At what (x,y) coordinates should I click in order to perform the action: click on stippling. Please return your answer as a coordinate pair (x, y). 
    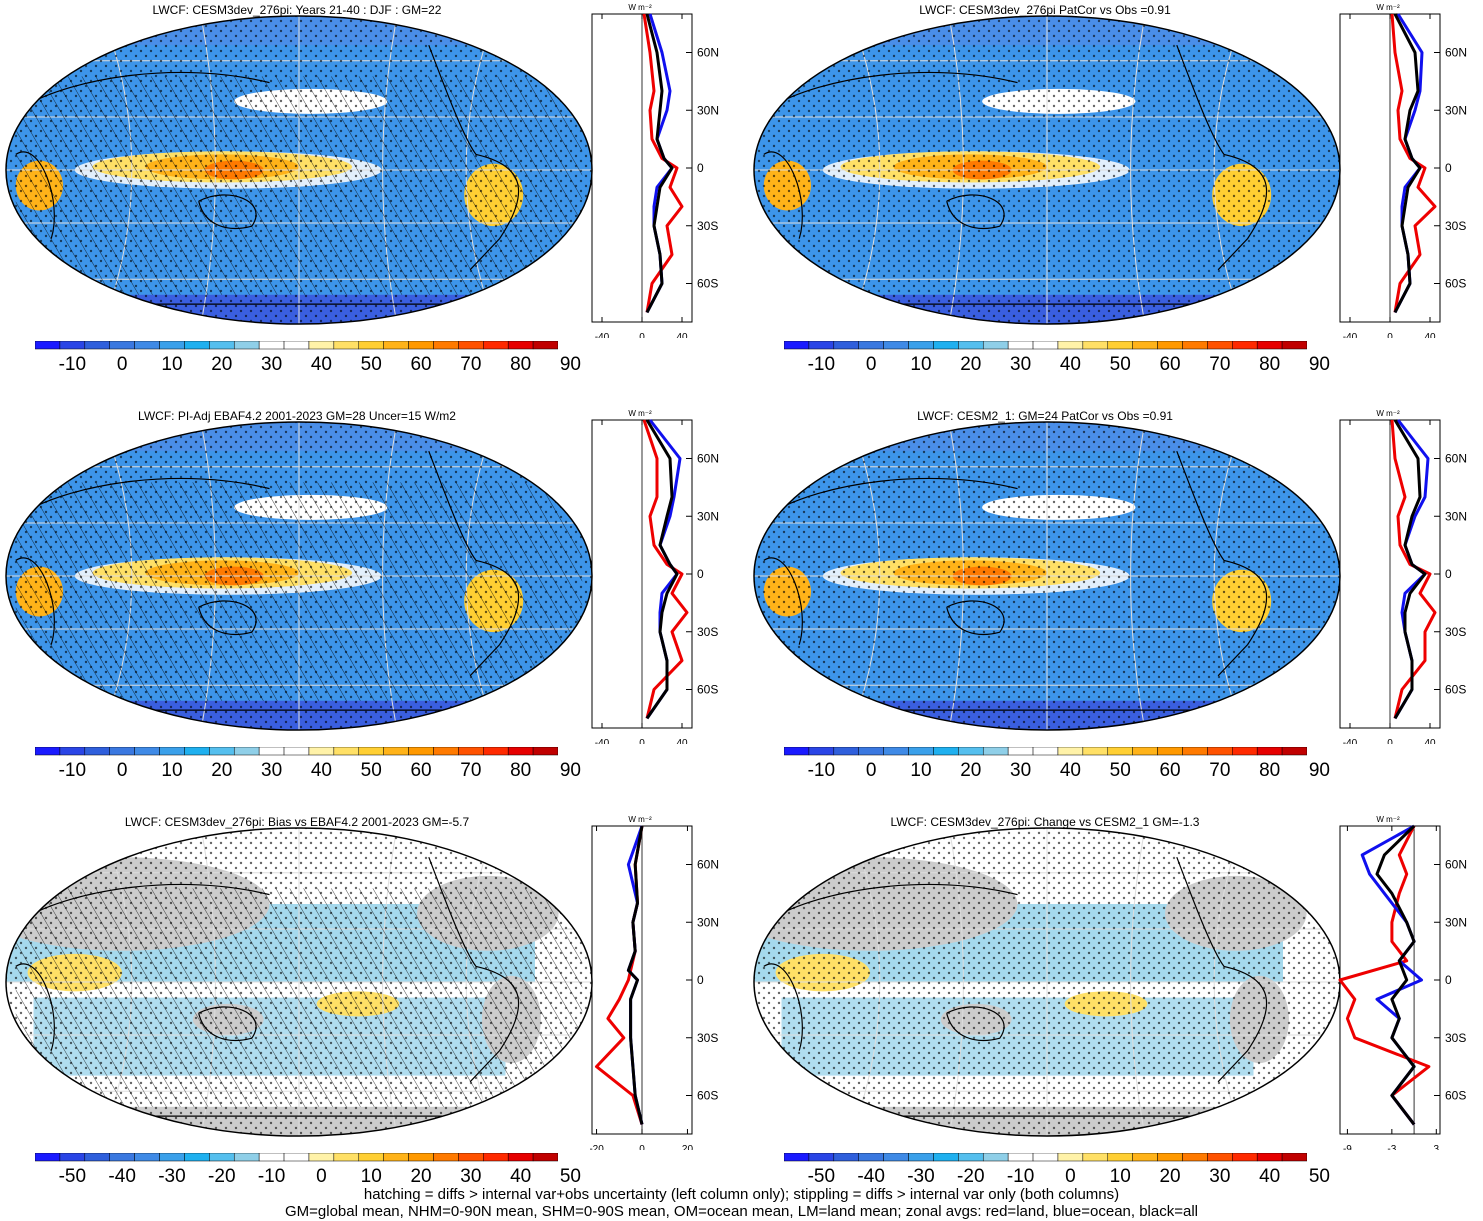
    Looking at the image, I should click on (1047, 170).